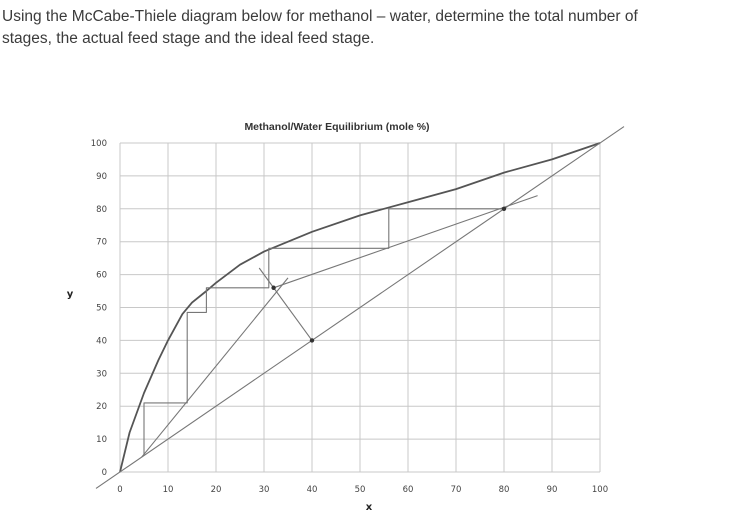  Describe the element at coordinates (101, 309) in the screenshot. I see `y-tick-label-50: 50` at that location.